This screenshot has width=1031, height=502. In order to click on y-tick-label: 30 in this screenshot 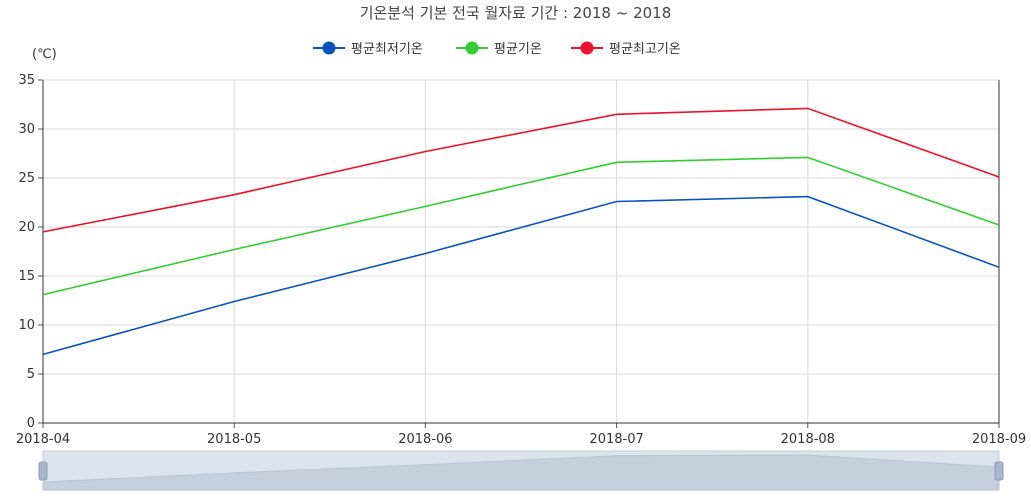, I will do `click(26, 129)`.